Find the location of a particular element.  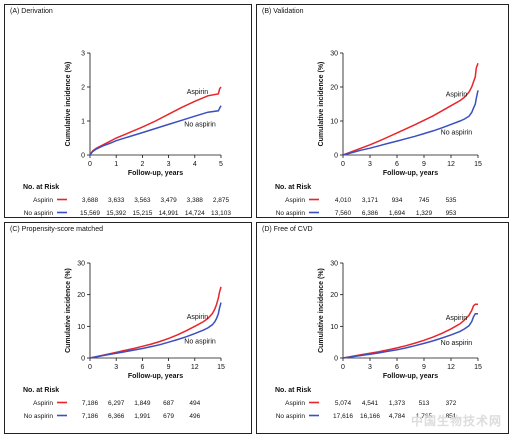

risk-value: 679 is located at coordinates (168, 416).